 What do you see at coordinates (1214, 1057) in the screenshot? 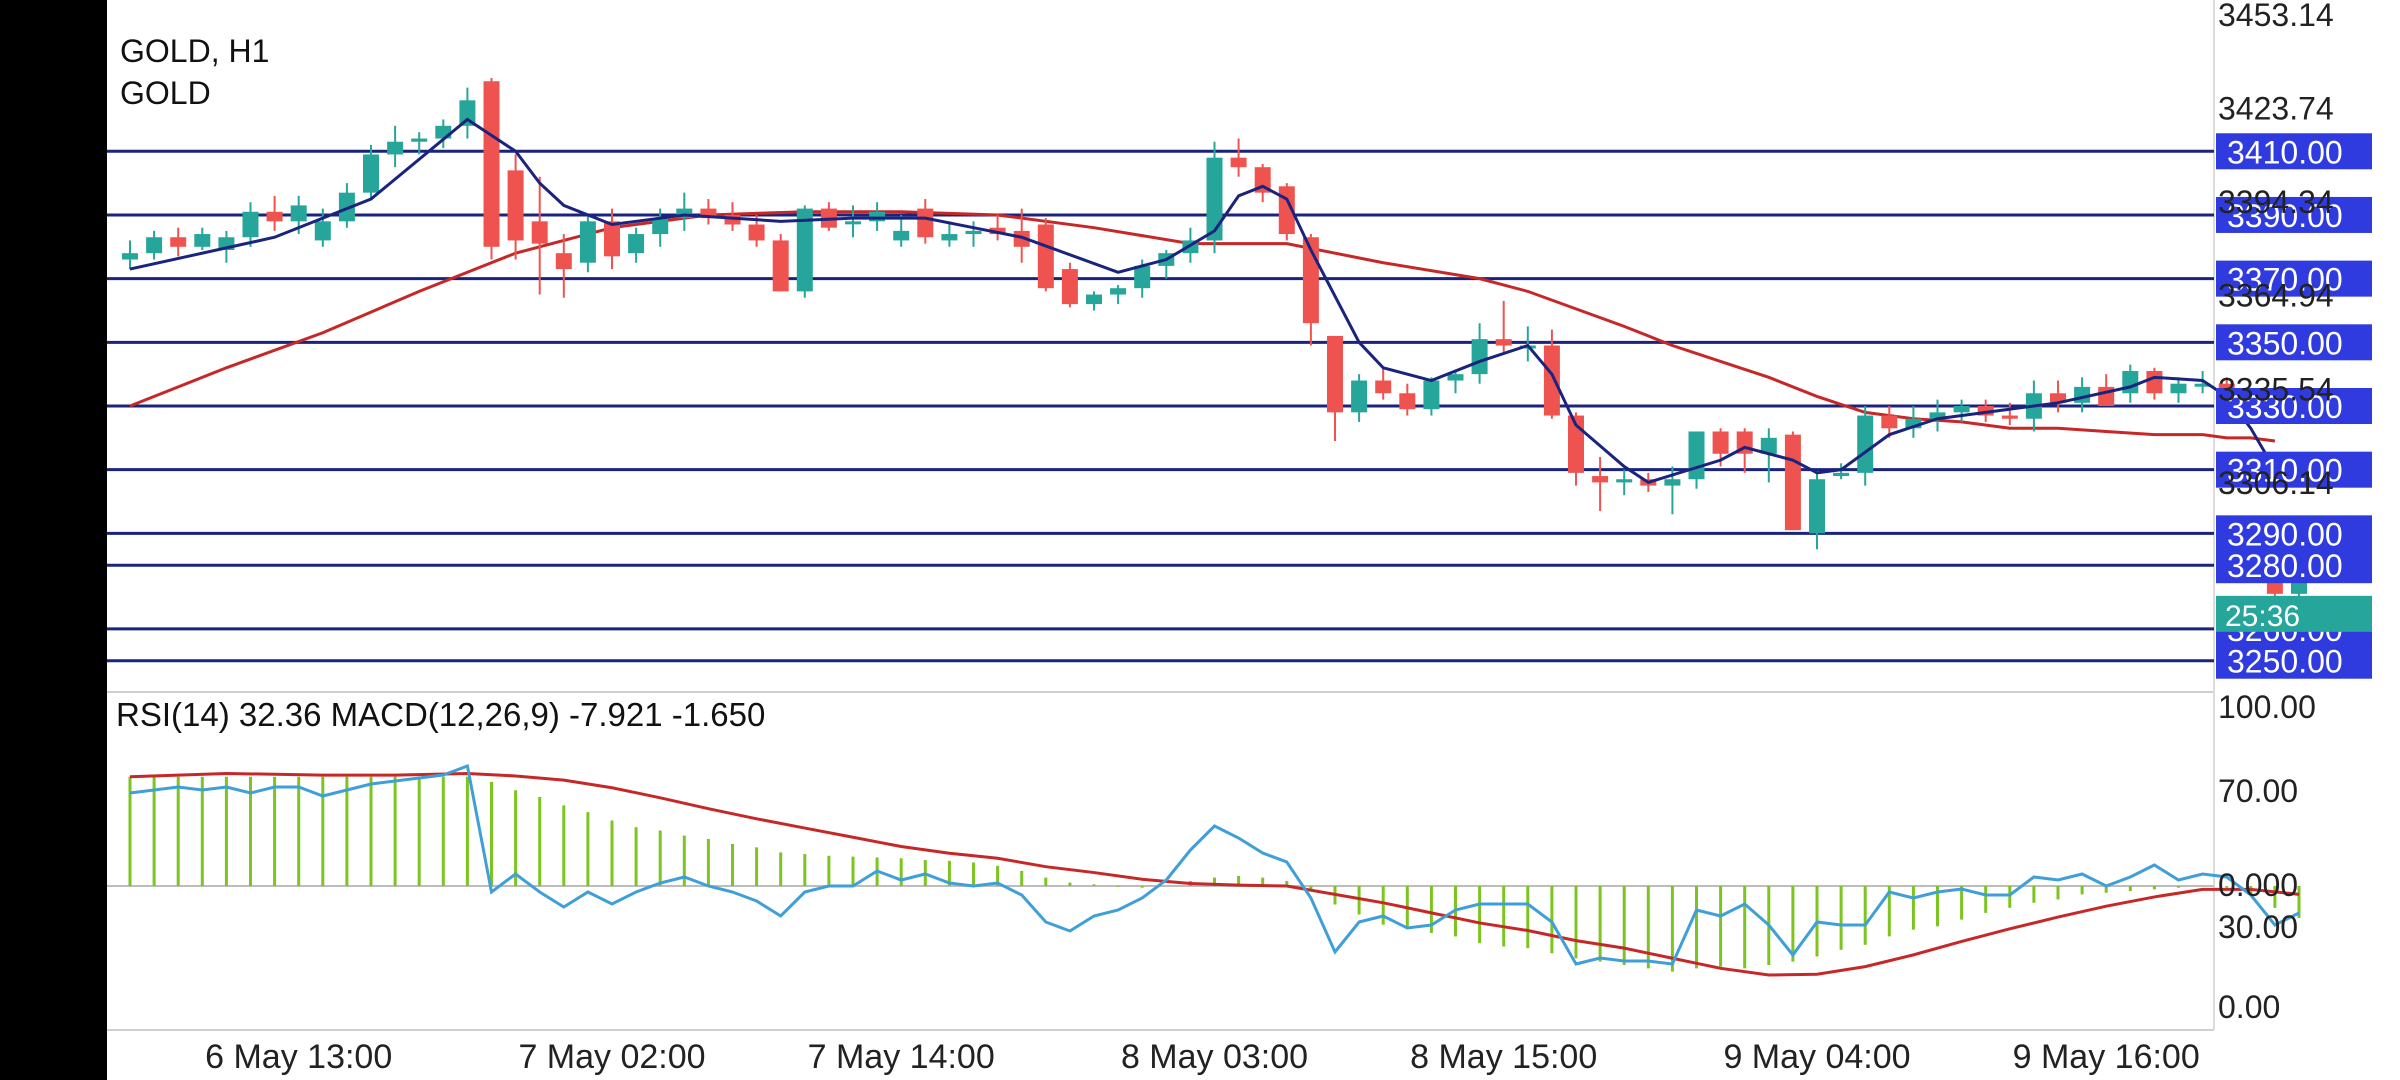
I see `time-tick-label: 8 May 03:00` at bounding box center [1214, 1057].